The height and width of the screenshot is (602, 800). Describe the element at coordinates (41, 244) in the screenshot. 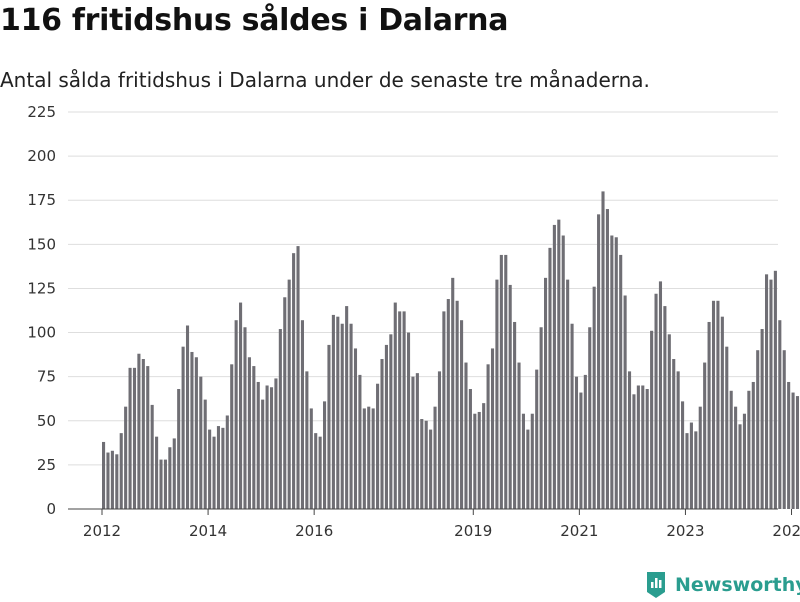

I see `y-tick-label: 150` at that location.